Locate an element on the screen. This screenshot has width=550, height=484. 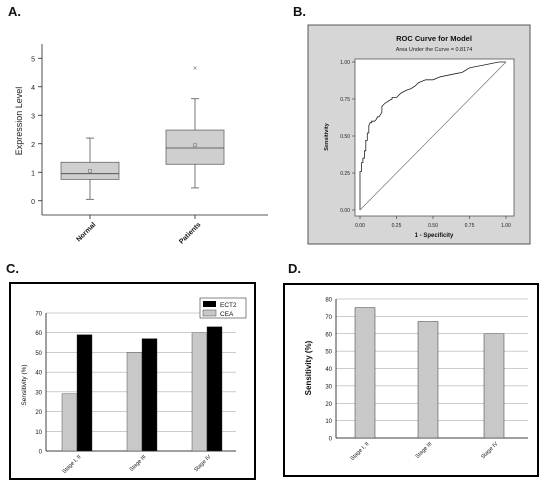
boxplot-y-tick-label: 1 is located at coordinates (33, 173).